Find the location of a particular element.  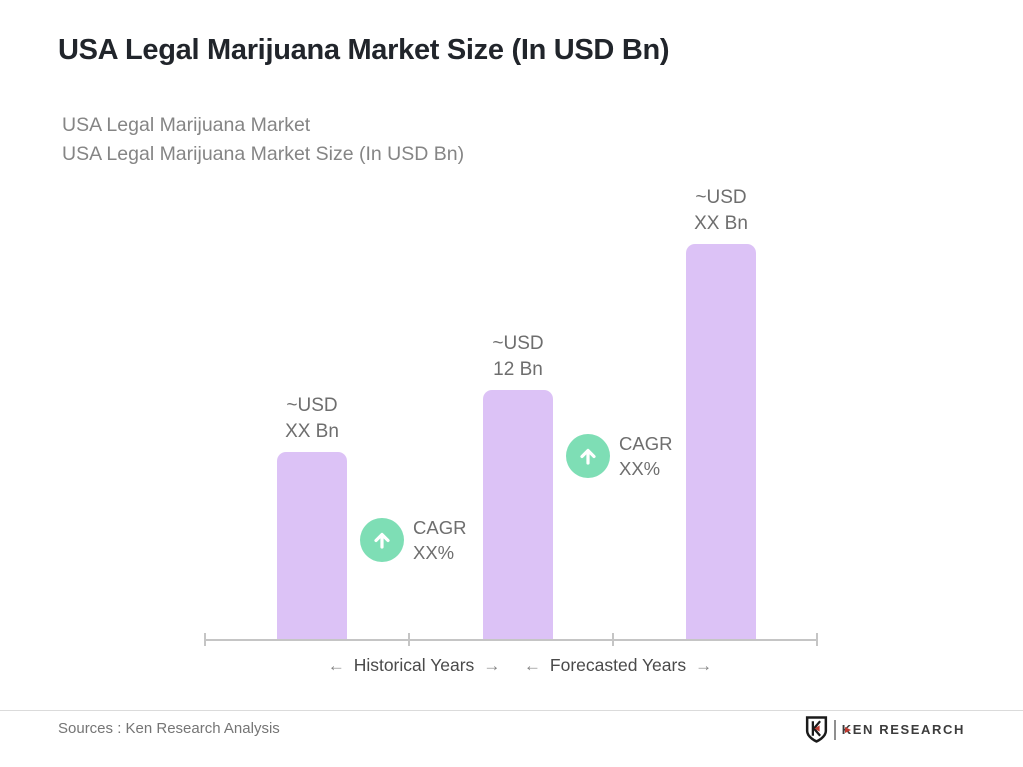

ken-research-logo: KEN RESEARCH is located at coordinates (885, 729).